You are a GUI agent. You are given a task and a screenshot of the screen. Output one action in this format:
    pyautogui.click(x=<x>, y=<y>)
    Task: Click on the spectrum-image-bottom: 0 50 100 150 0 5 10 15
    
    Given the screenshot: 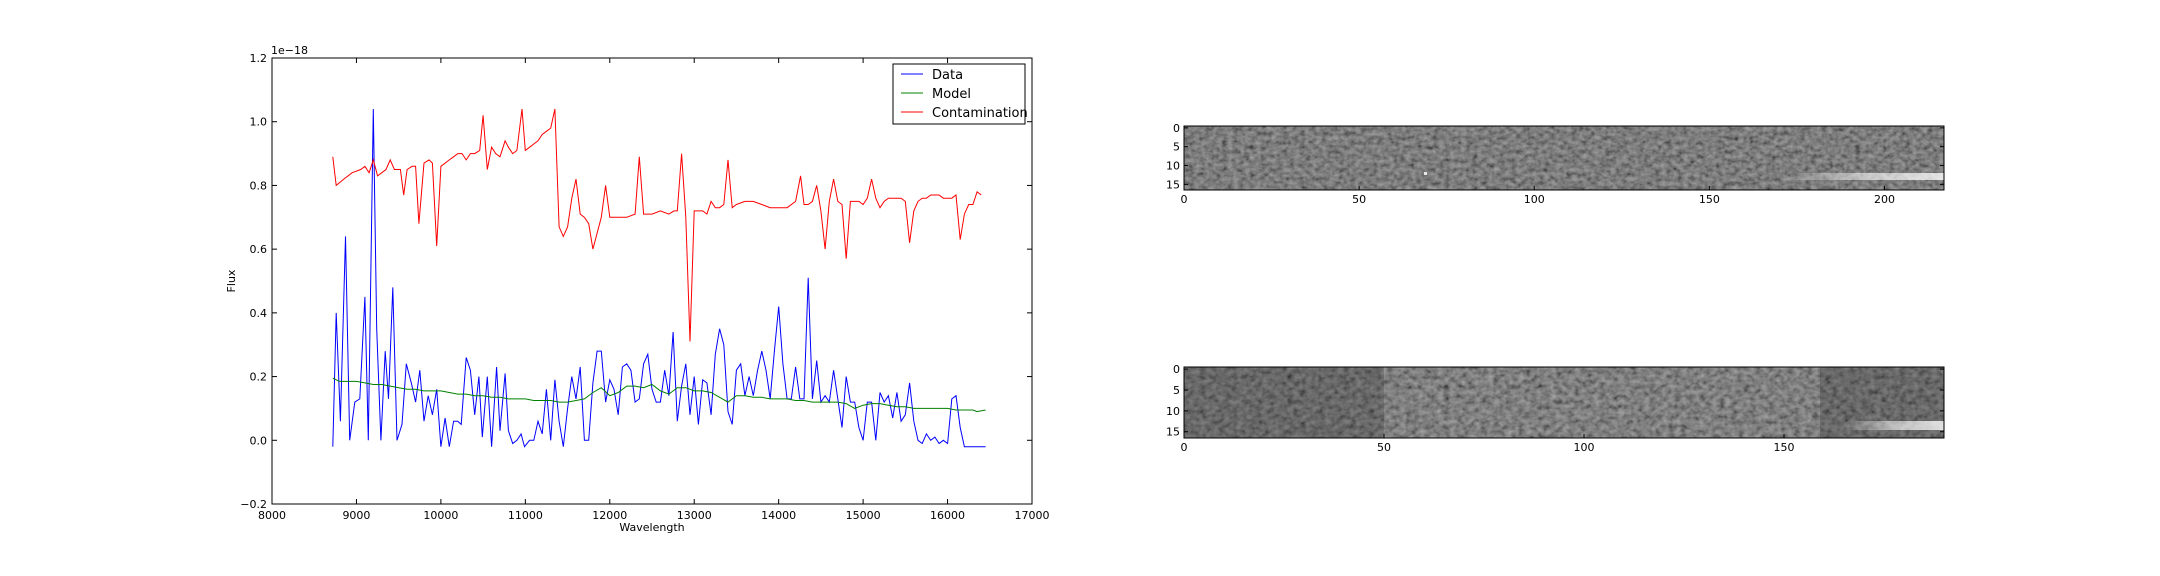 What is the action you would take?
    pyautogui.click(x=1555, y=408)
    